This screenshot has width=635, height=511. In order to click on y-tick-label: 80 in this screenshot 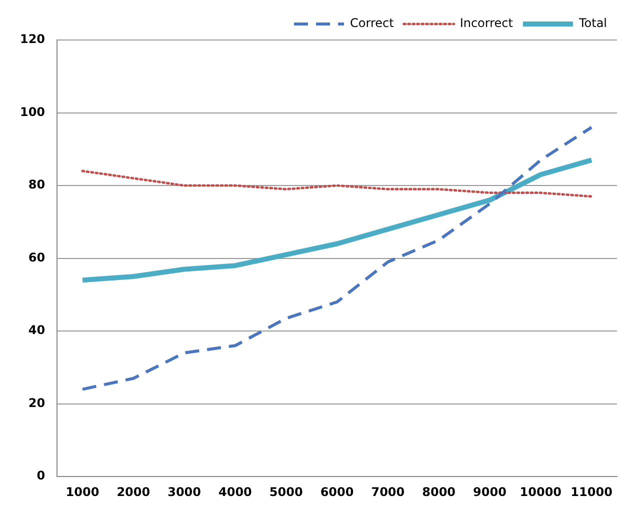, I will do `click(37, 185)`.